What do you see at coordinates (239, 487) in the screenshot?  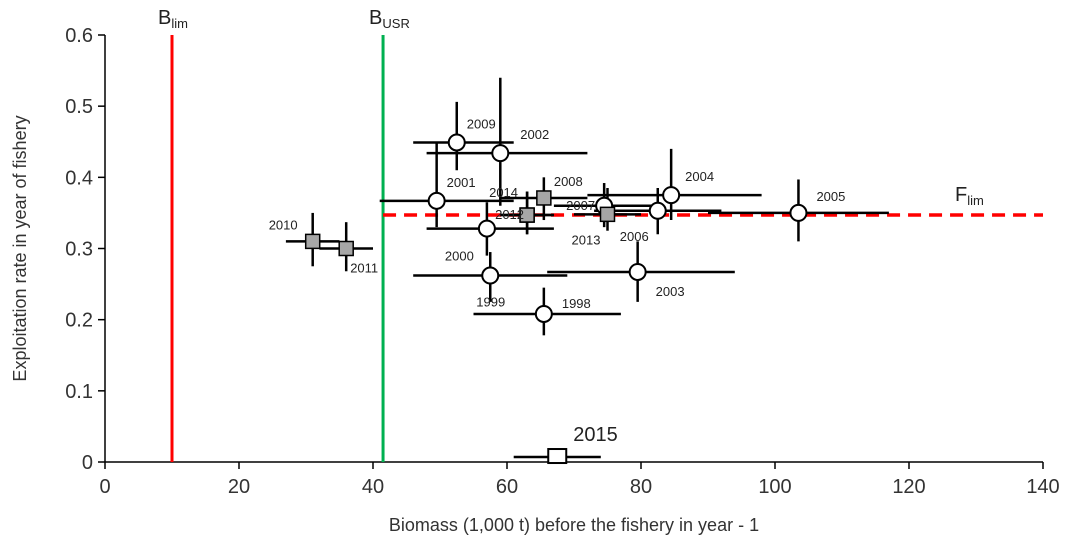 I see `x-tick-label: 20` at bounding box center [239, 487].